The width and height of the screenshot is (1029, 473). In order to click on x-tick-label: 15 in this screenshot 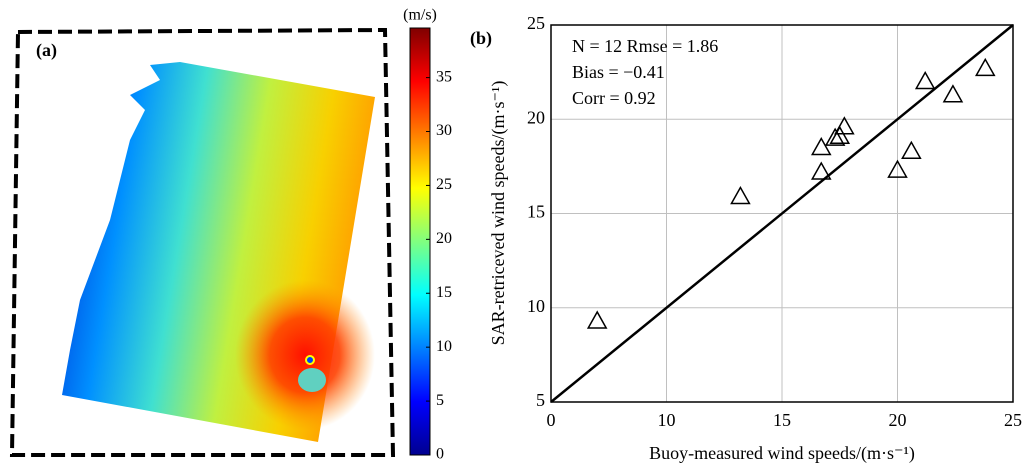, I will do `click(782, 420)`.